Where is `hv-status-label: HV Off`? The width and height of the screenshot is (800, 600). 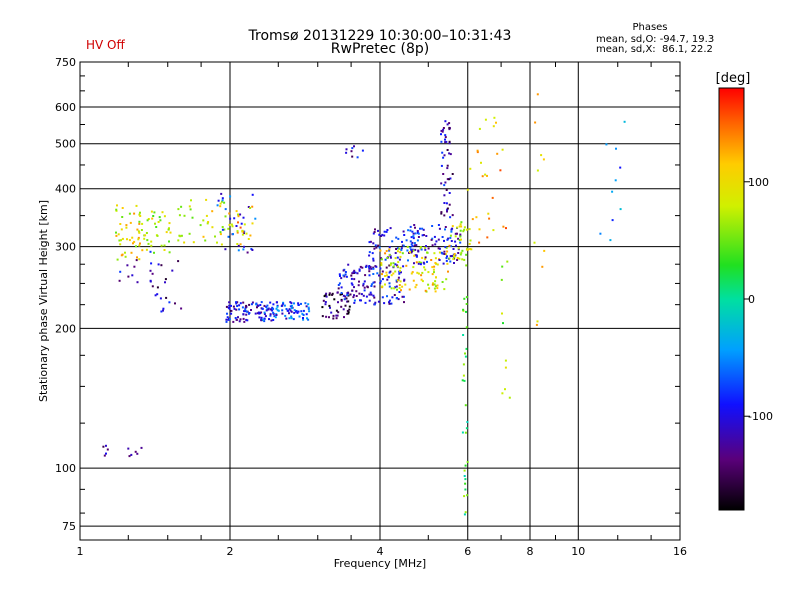 hv-status-label: HV Off is located at coordinates (105, 45).